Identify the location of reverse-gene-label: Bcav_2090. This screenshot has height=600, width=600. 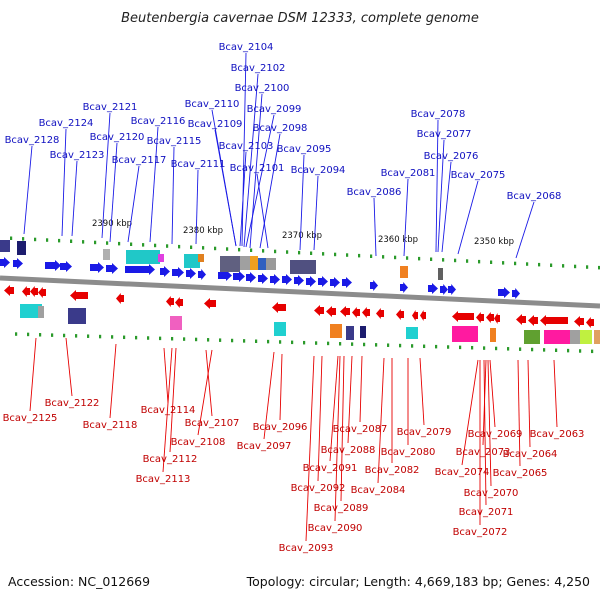
(335, 528).